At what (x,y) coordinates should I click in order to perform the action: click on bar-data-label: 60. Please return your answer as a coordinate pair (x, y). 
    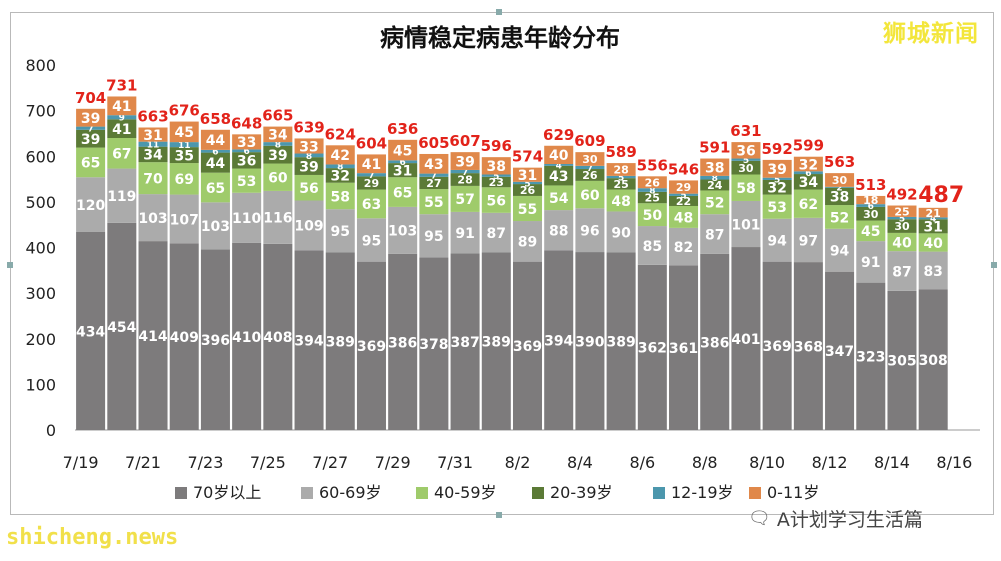
    Looking at the image, I should click on (590, 196).